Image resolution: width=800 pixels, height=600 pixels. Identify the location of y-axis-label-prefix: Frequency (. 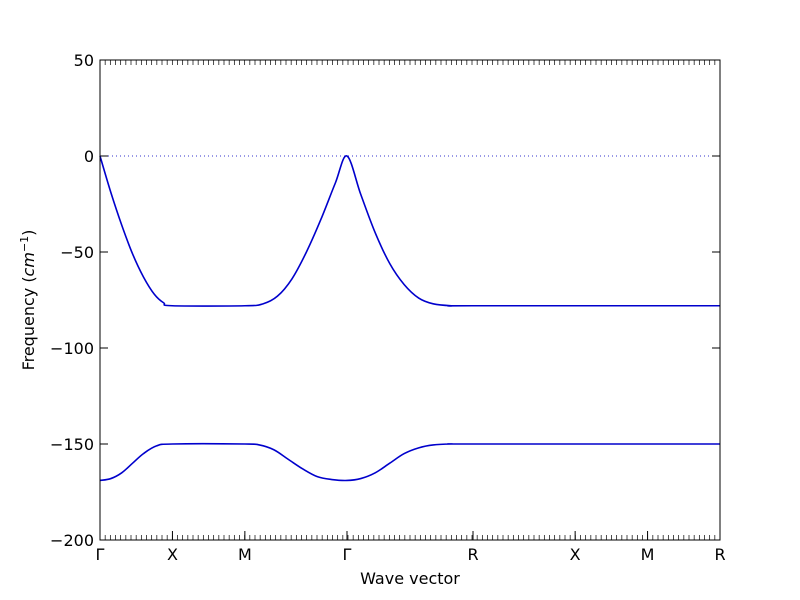
(28, 323).